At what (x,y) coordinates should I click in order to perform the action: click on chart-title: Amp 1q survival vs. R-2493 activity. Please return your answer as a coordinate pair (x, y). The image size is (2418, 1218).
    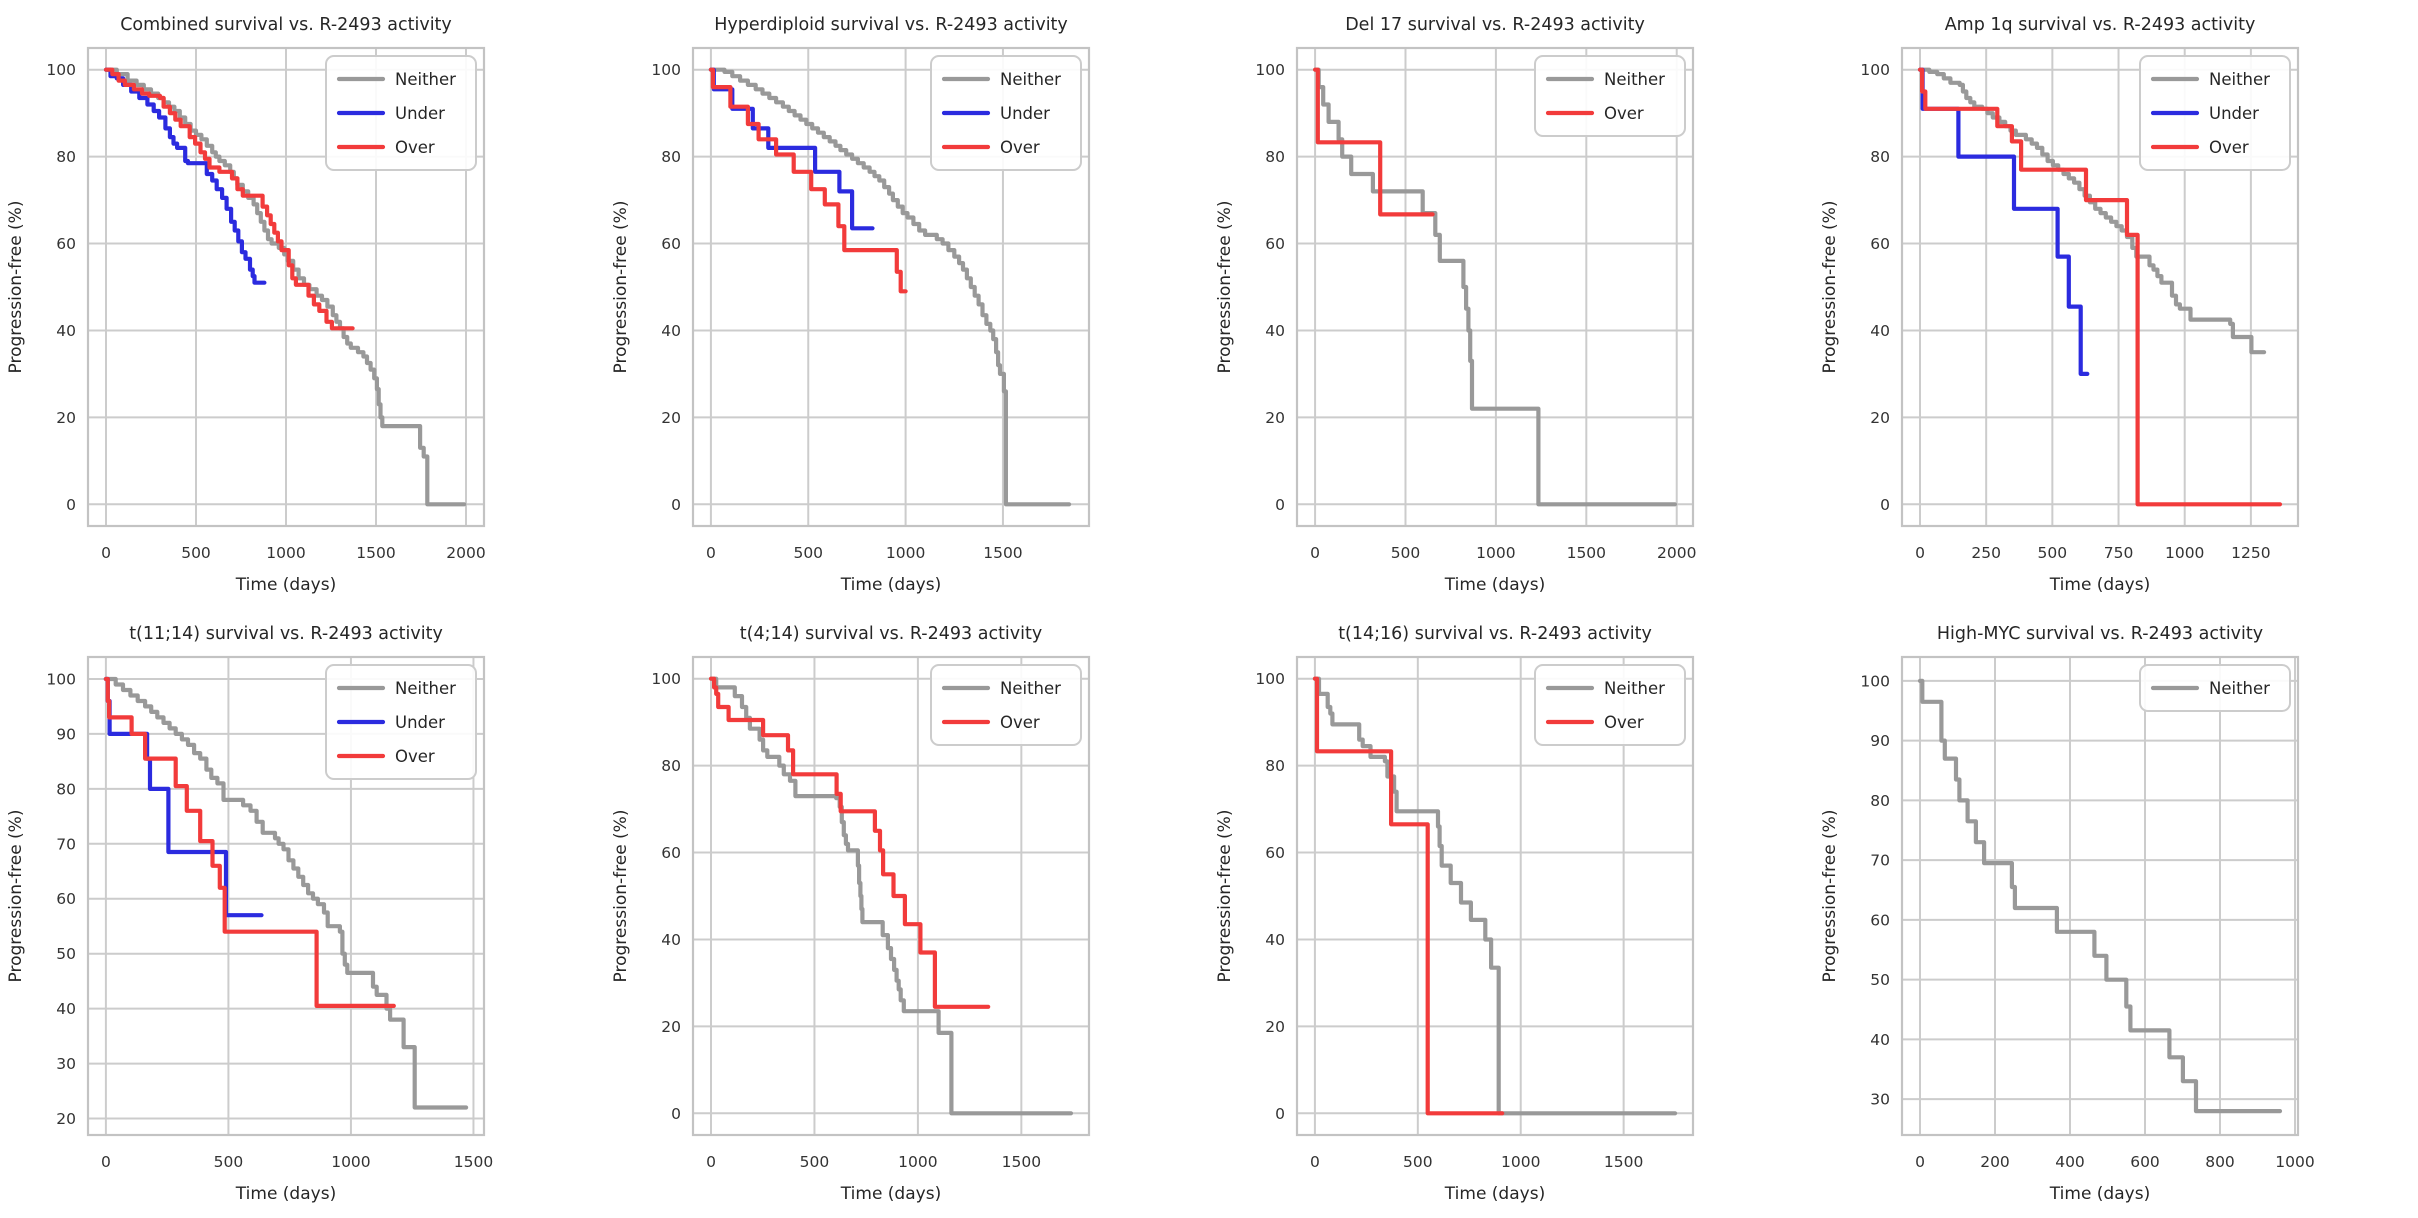
    Looking at the image, I should click on (2099, 25).